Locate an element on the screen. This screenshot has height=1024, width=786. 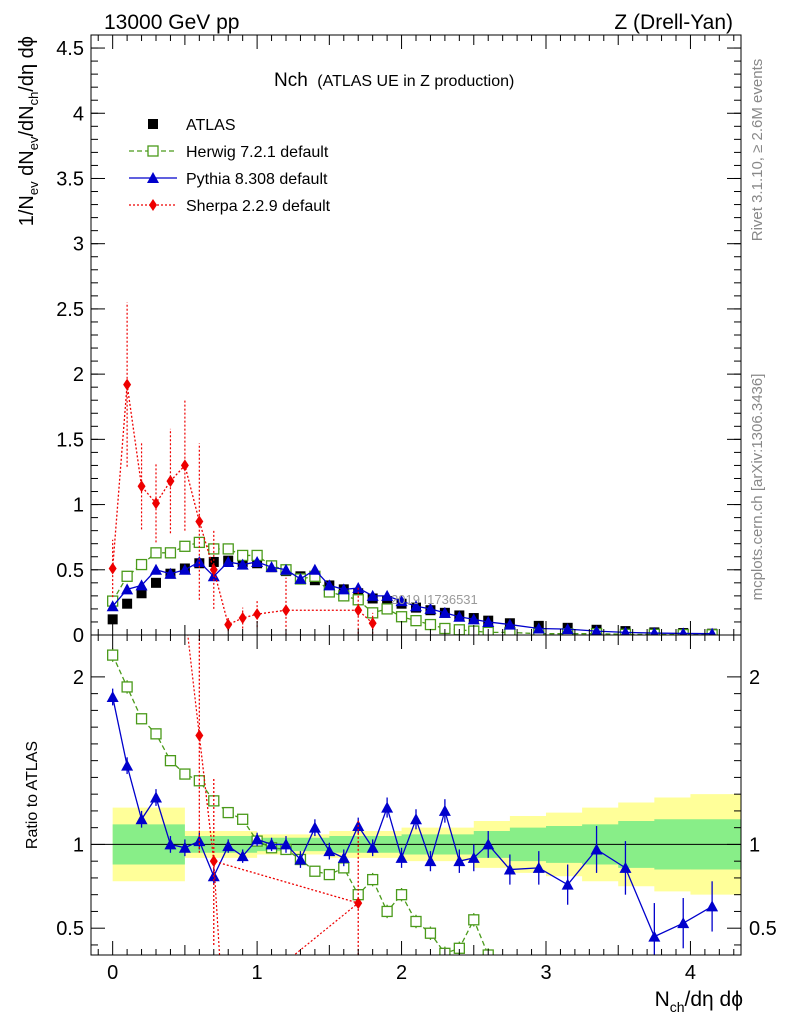
plot-title: Nch (ATLAS UE in Z production) is located at coordinates (394, 80).